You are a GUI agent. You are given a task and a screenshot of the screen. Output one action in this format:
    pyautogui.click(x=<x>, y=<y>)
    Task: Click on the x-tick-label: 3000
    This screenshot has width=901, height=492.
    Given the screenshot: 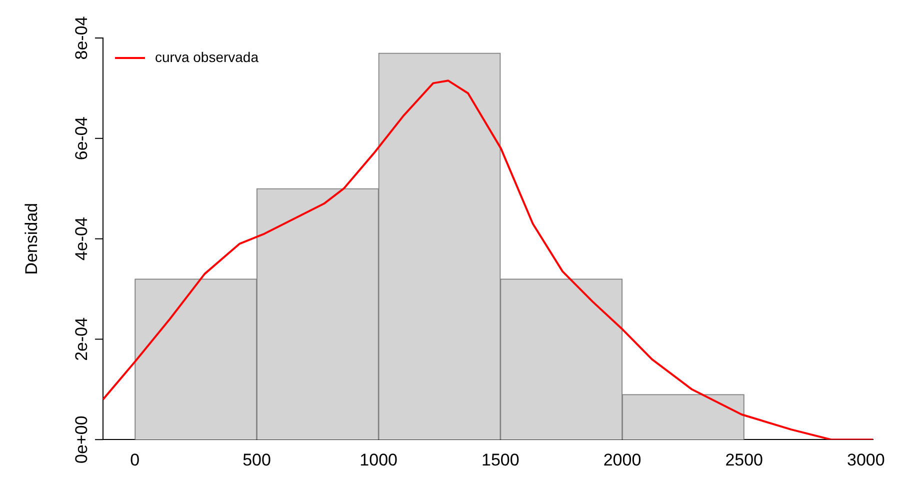 What is the action you would take?
    pyautogui.click(x=866, y=460)
    